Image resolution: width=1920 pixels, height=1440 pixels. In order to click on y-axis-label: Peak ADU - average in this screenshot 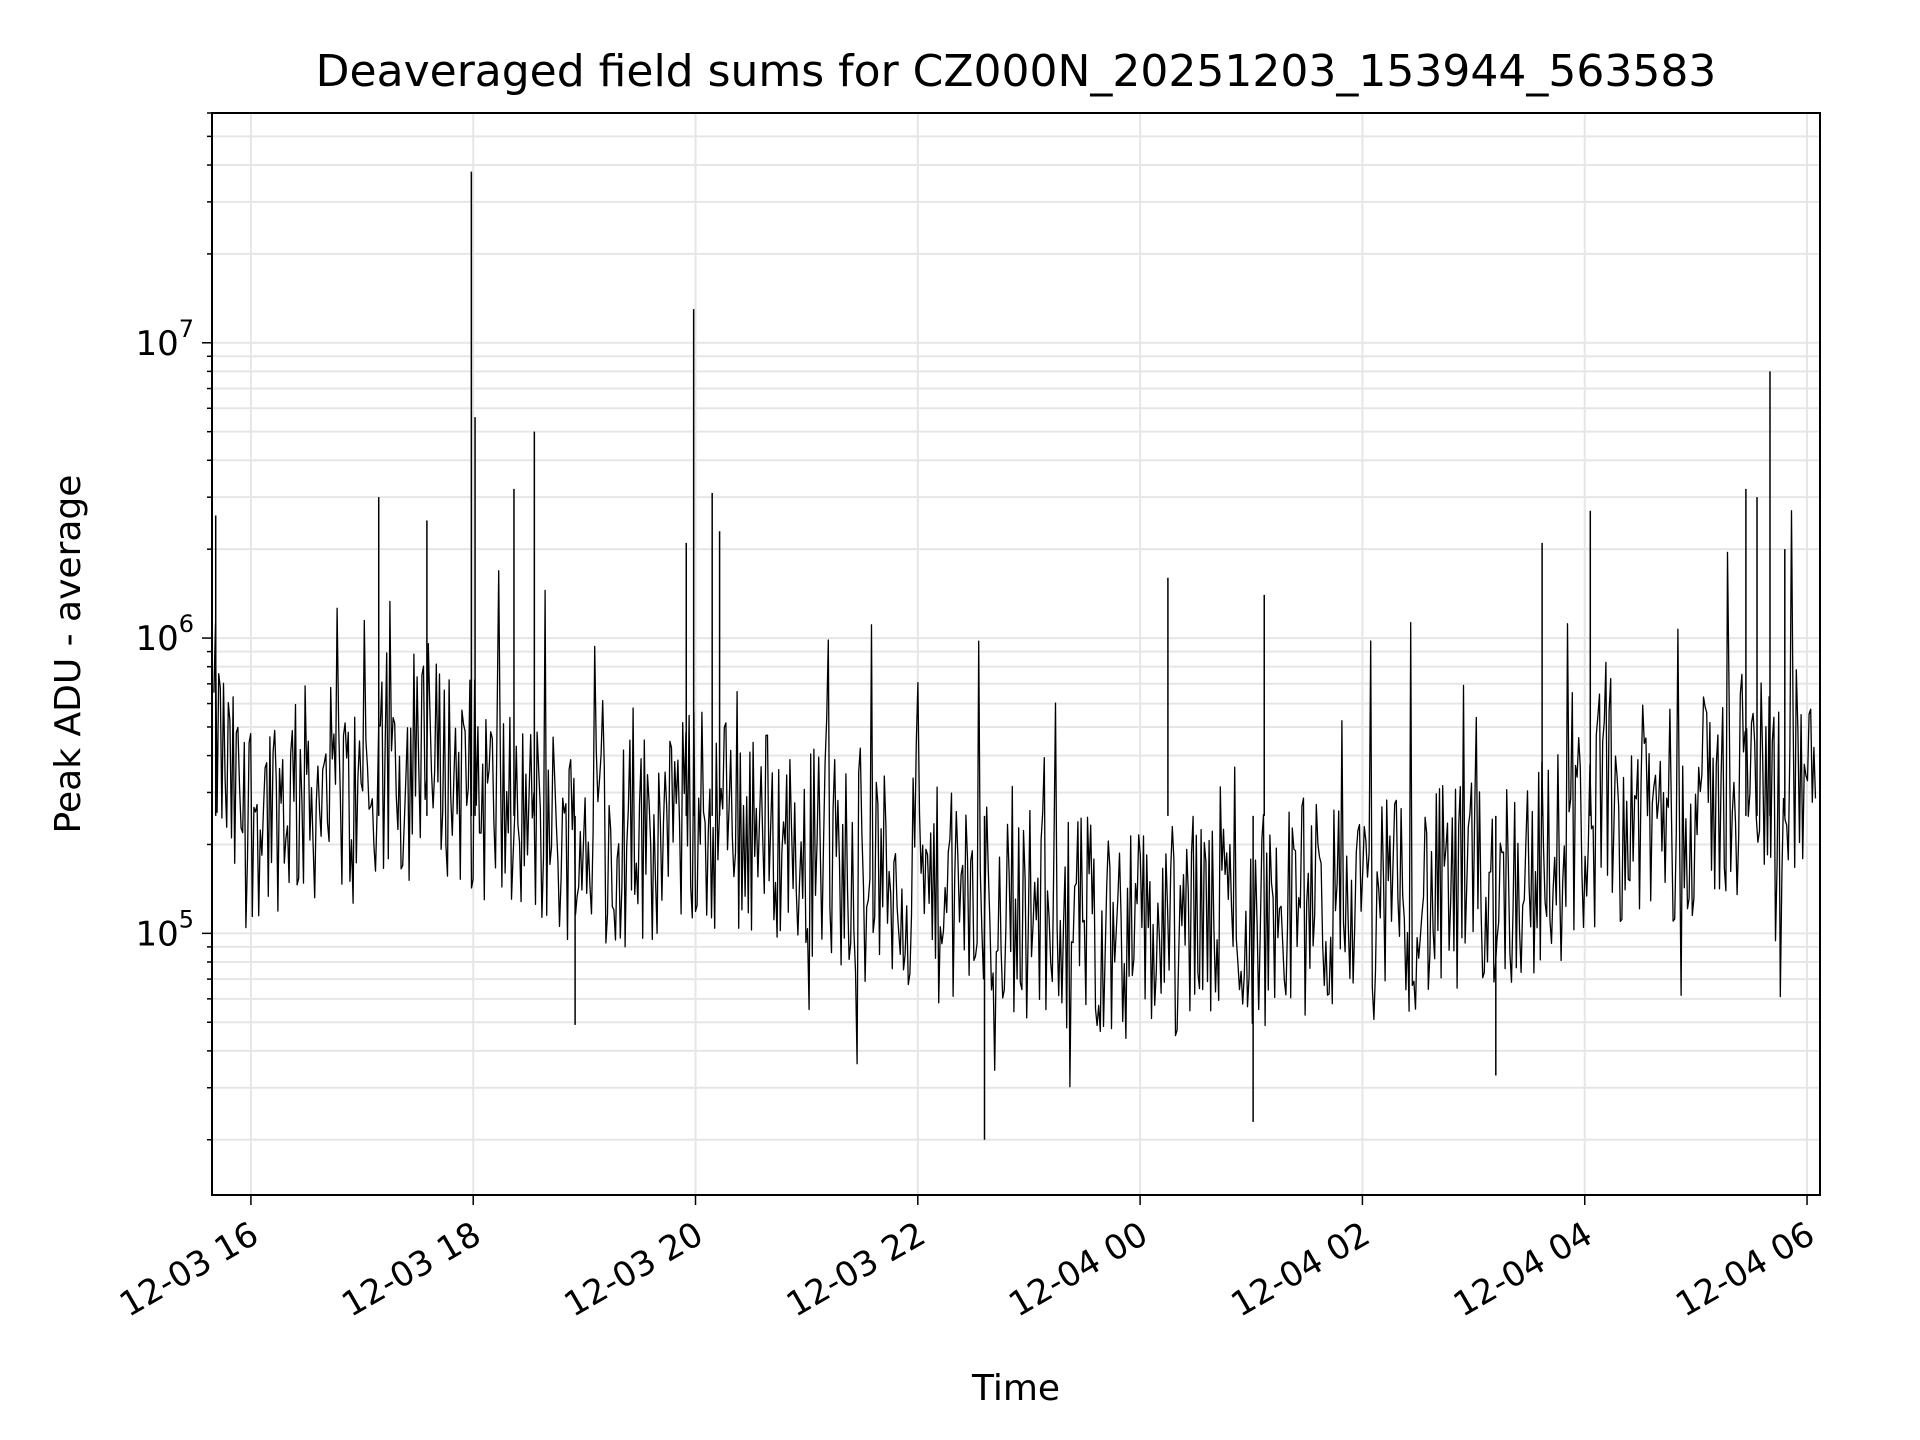, I will do `click(68, 654)`.